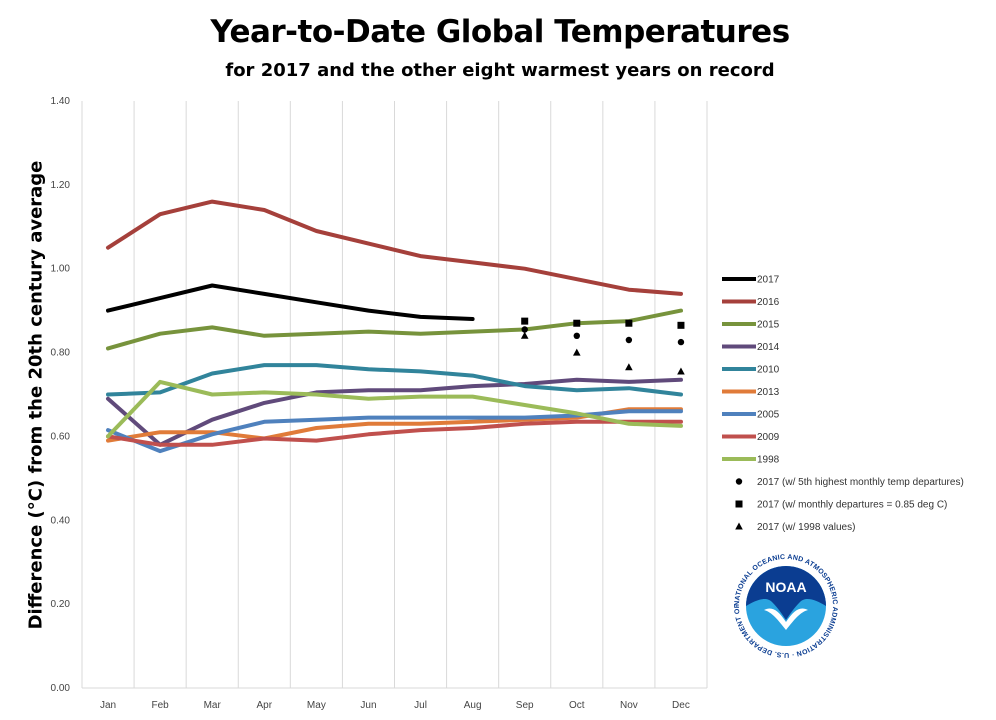  What do you see at coordinates (768, 280) in the screenshot?
I see `legend-label: 2017` at bounding box center [768, 280].